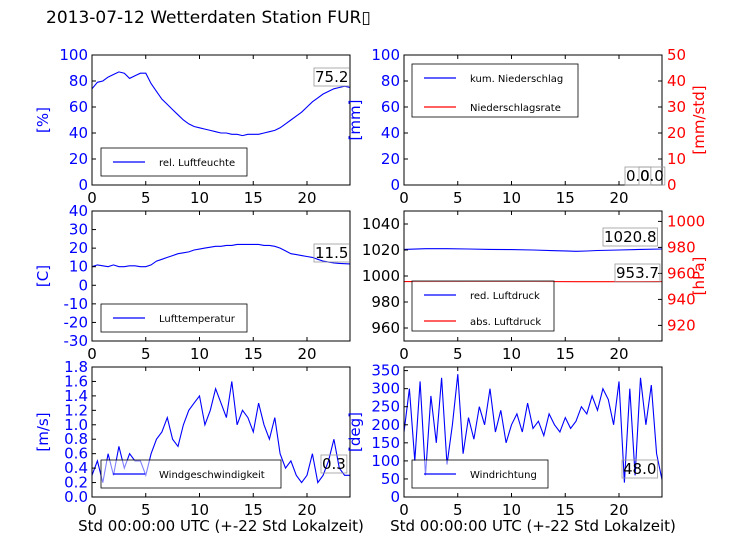  I want to click on pressure-legend-label: red. Luftdruck, so click(505, 296).